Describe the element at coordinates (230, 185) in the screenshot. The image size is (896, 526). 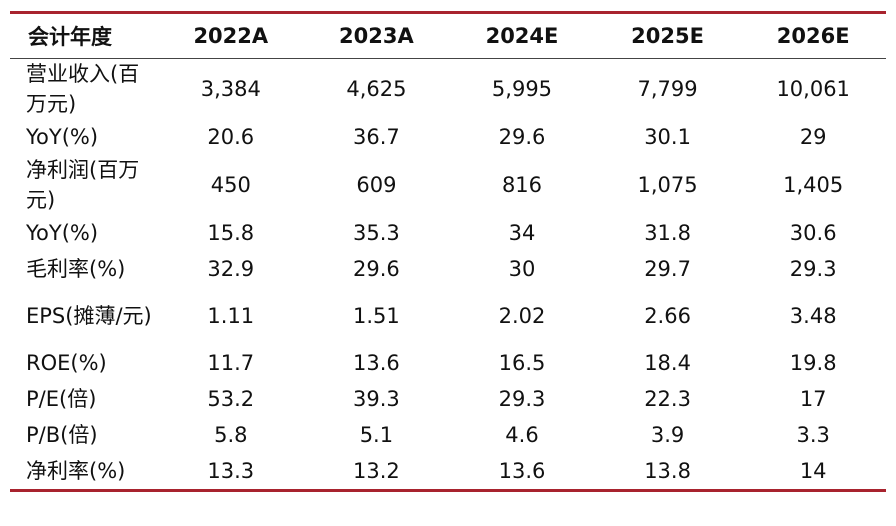
I see `table-cell: 450` at that location.